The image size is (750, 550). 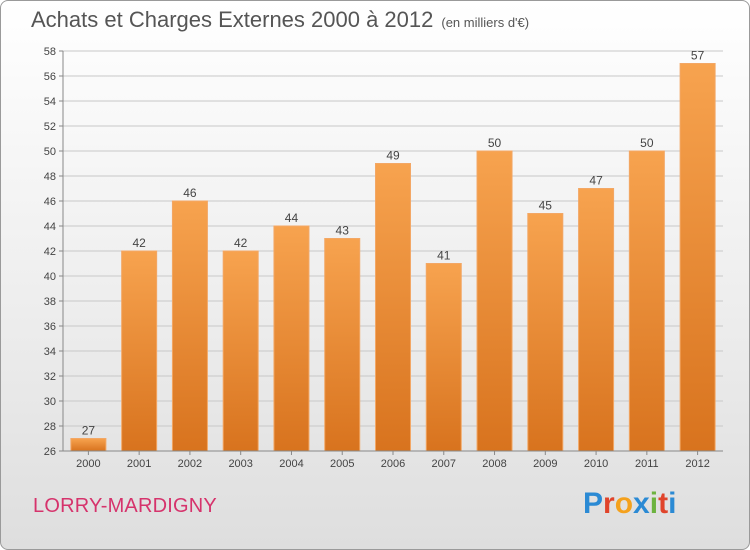 I want to click on bar-2011, so click(x=646, y=301).